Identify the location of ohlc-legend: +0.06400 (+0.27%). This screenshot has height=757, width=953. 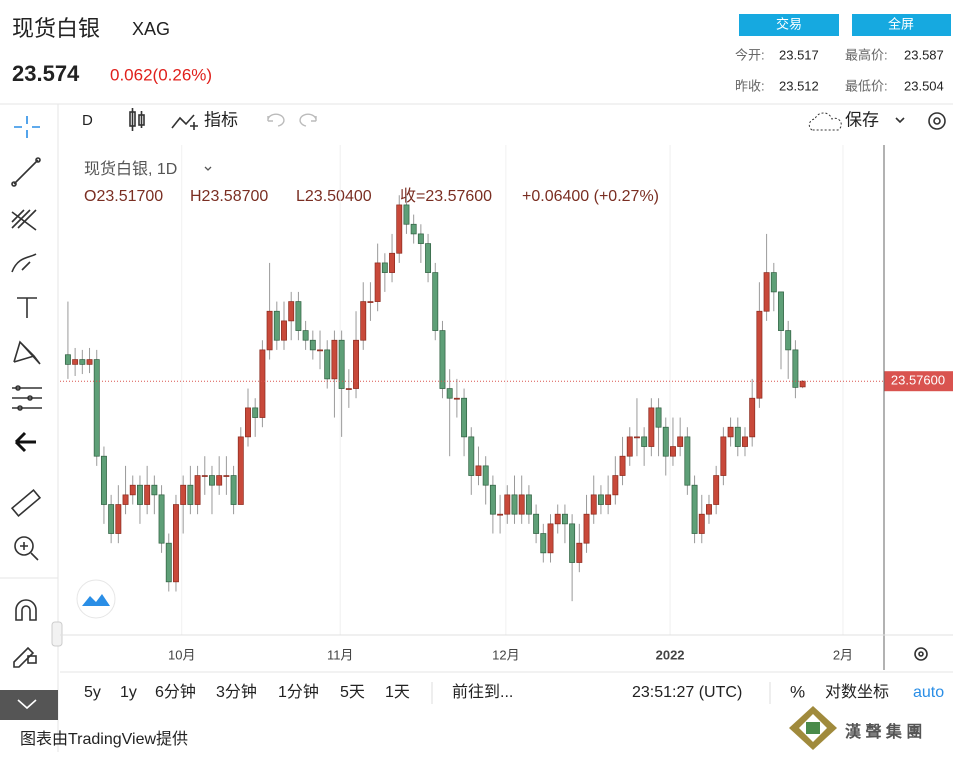
(590, 196).